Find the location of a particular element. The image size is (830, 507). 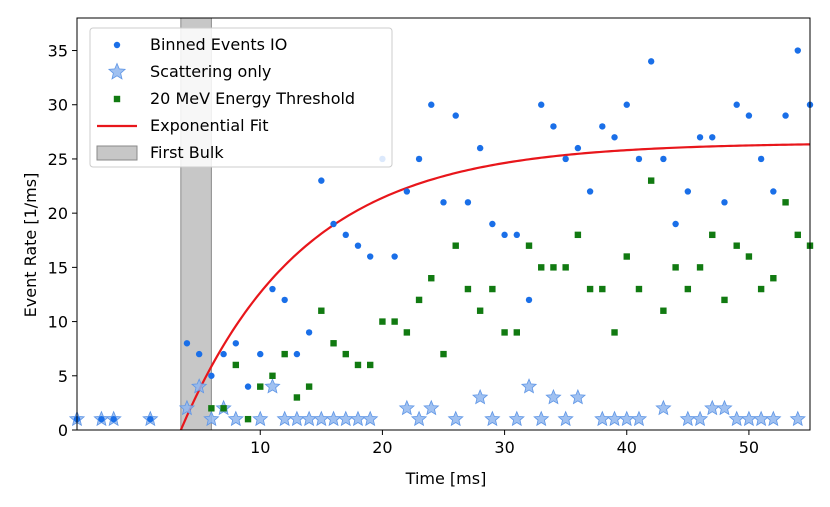

20-mev-energy-threshold-point-30 is located at coordinates (578, 235).